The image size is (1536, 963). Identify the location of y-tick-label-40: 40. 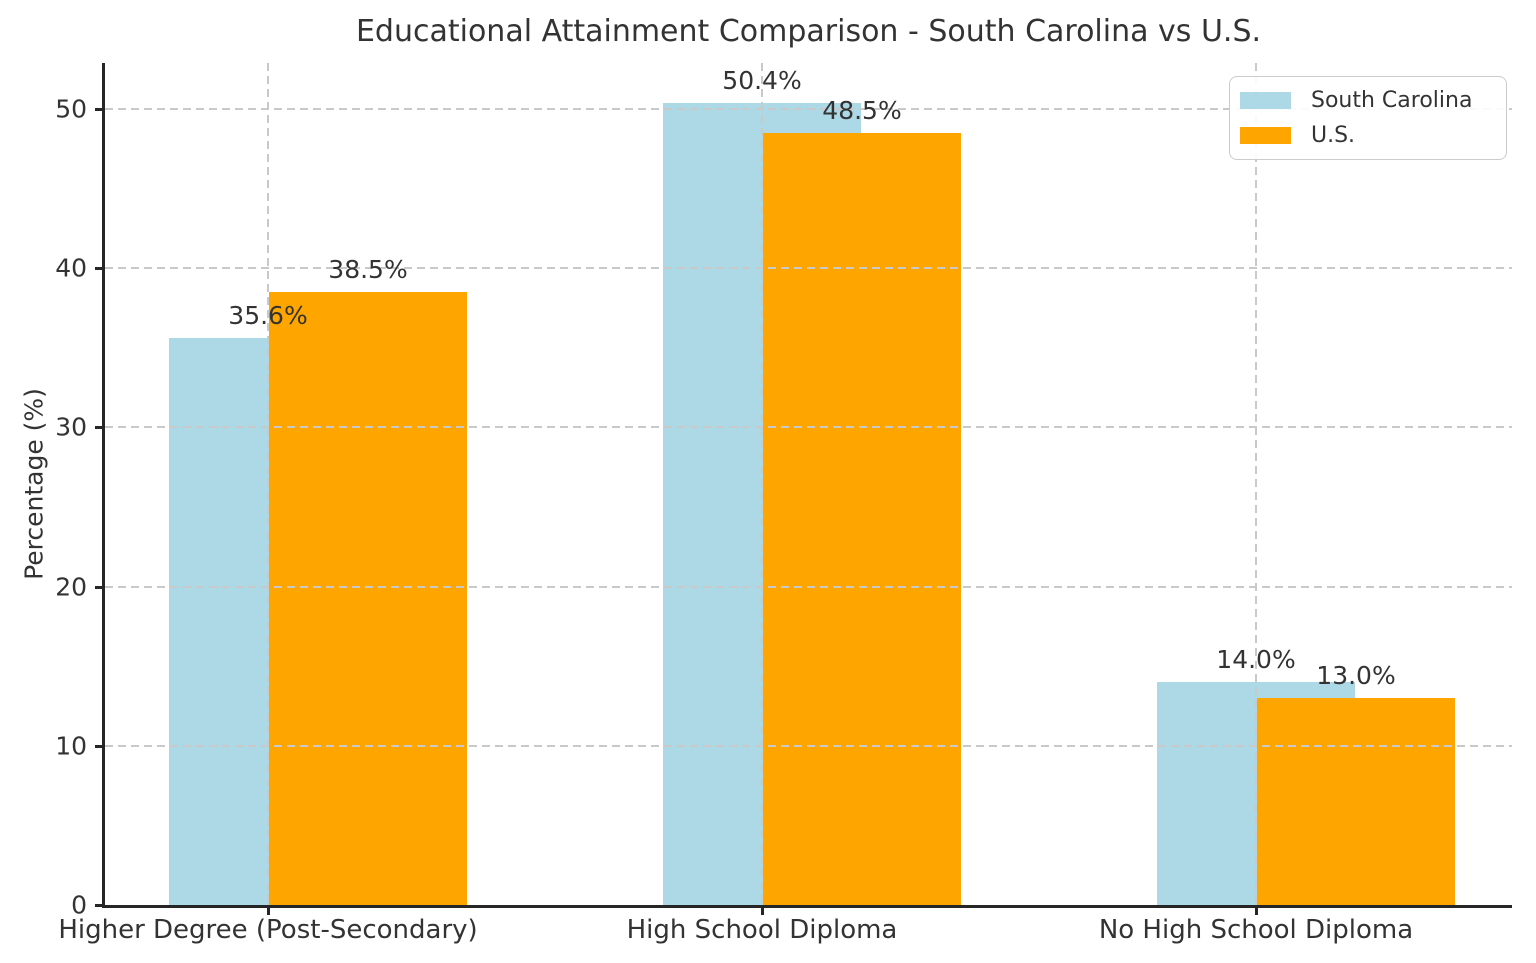
(71, 268).